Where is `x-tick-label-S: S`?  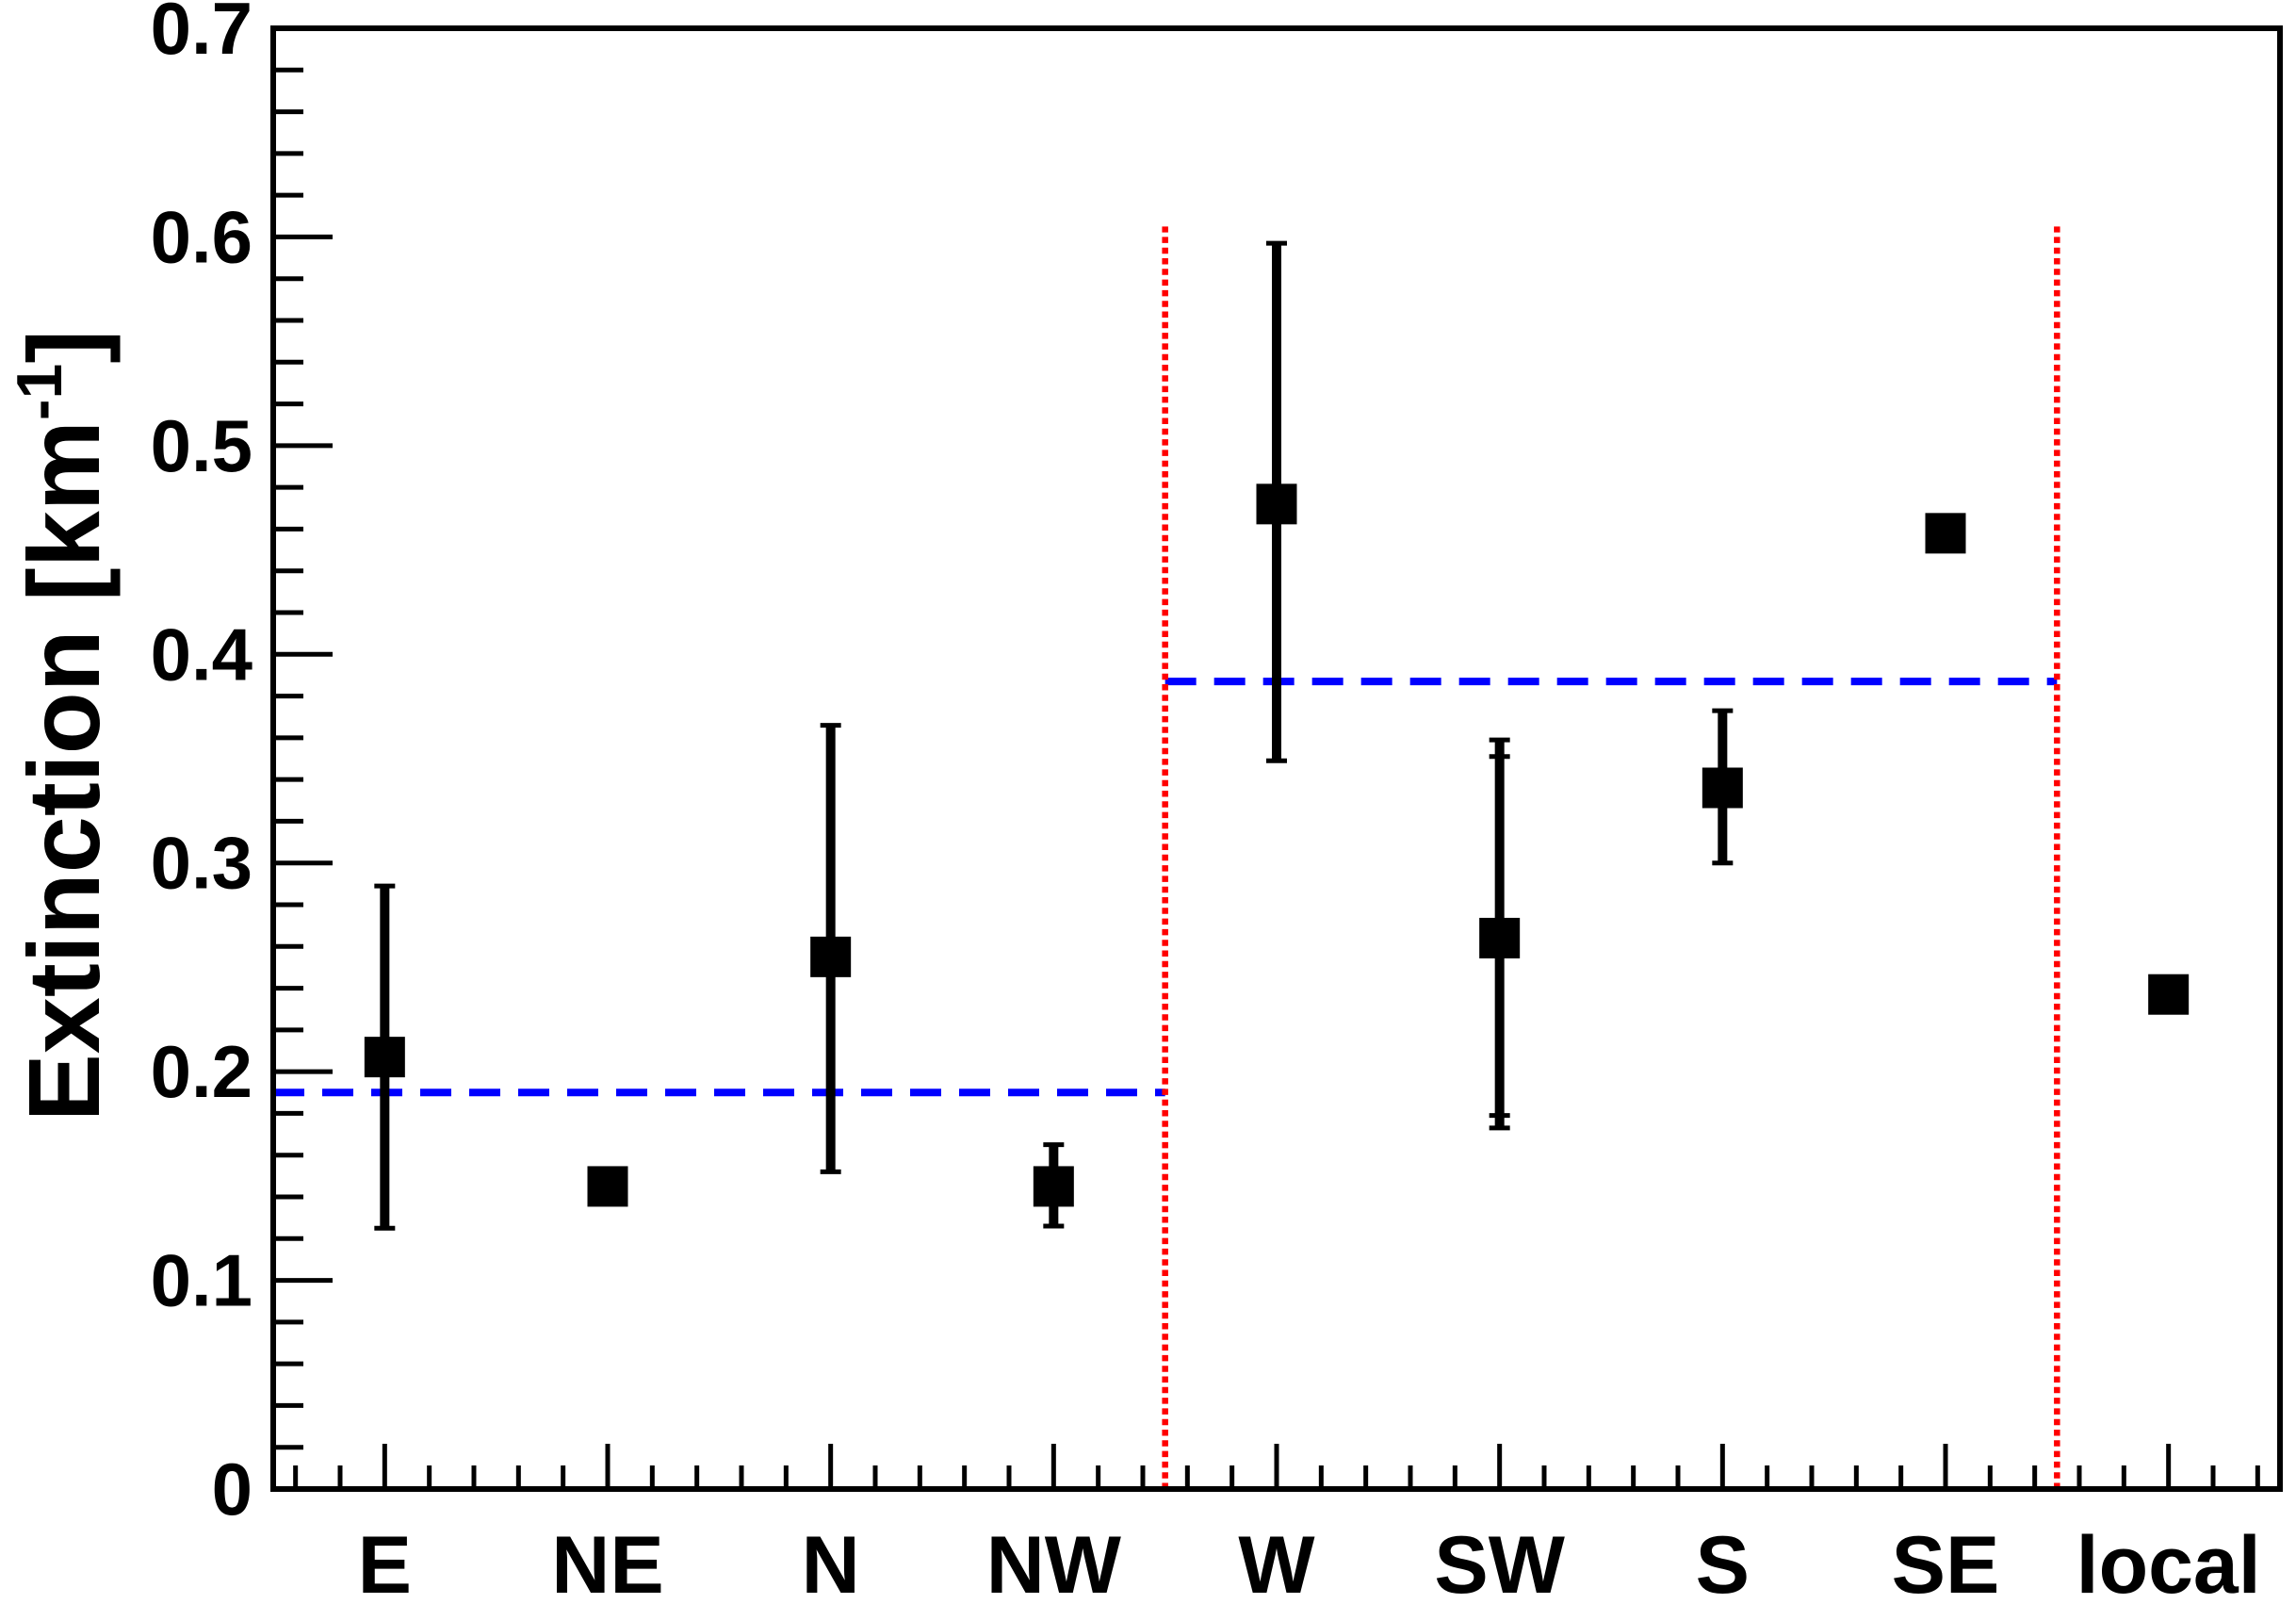
x-tick-label-S: S is located at coordinates (1723, 1562).